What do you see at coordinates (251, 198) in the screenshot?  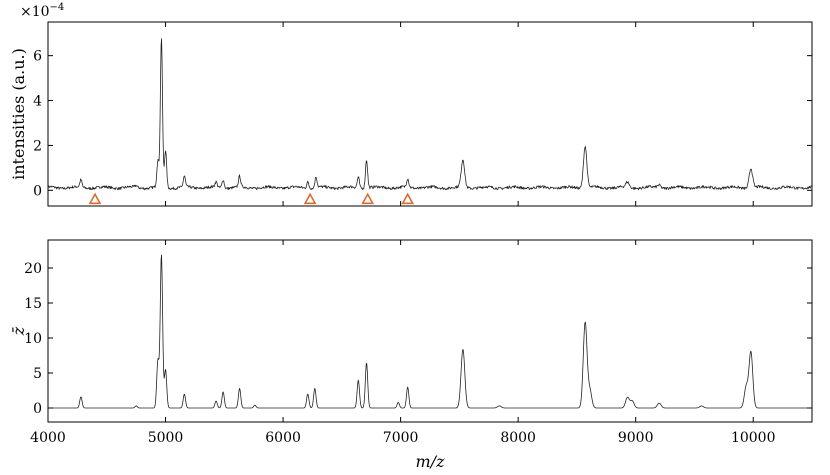 I see `marker-group` at bounding box center [251, 198].